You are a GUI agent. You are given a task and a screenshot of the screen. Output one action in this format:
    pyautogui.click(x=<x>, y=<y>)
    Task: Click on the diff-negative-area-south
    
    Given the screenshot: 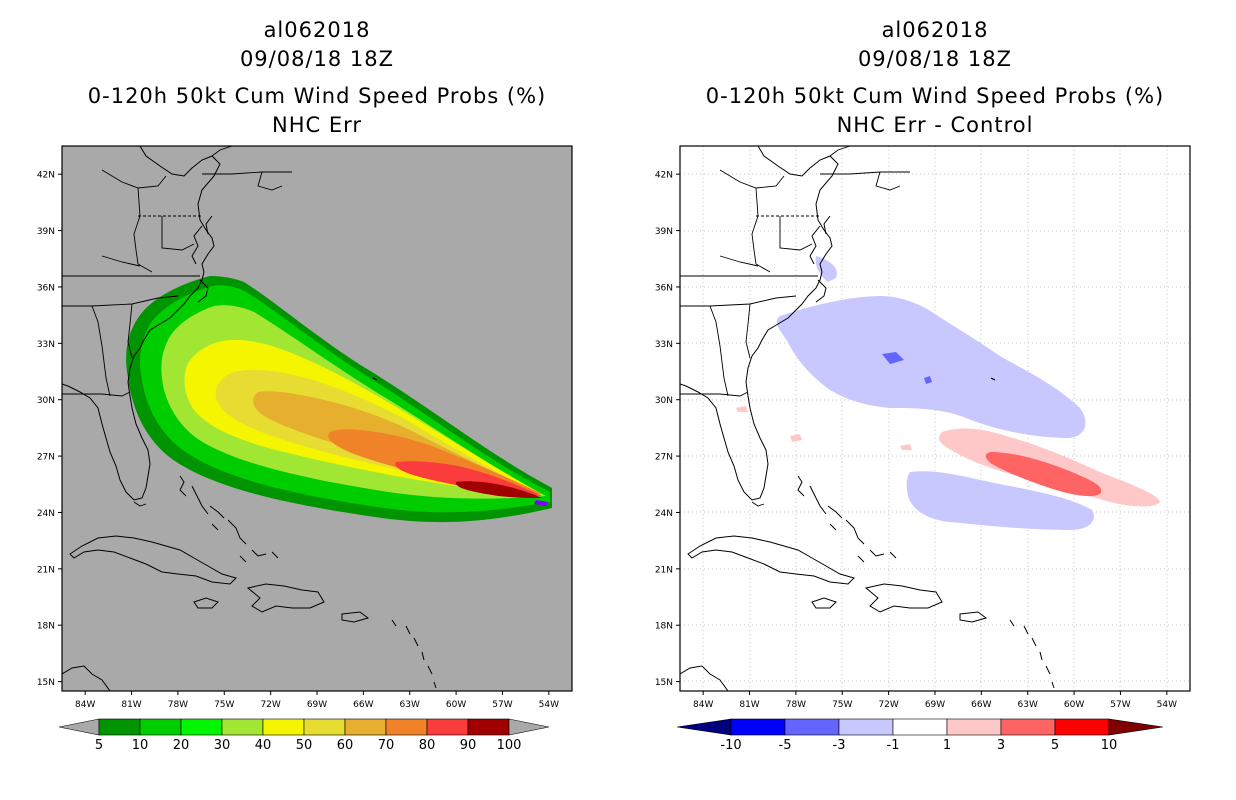 What is the action you would take?
    pyautogui.click(x=1000, y=500)
    